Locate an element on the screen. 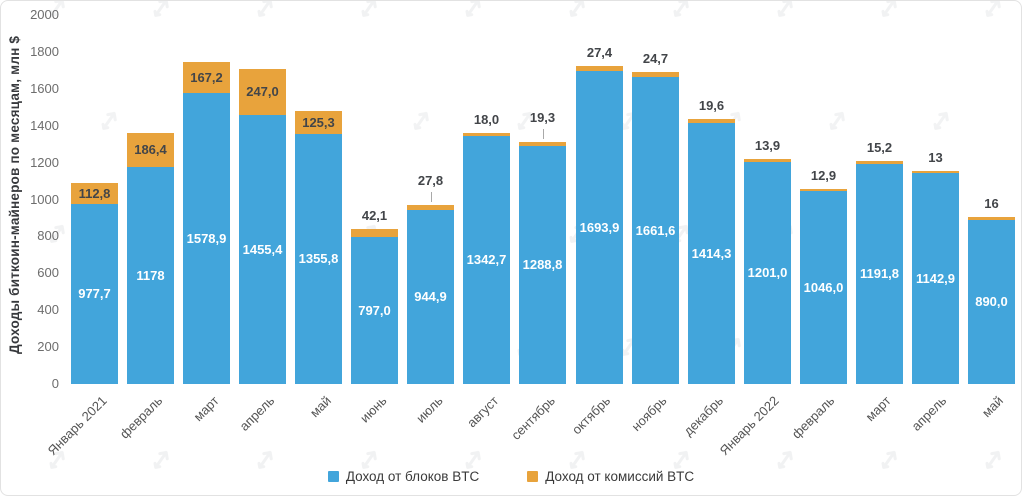  fee-value-label: 167,2 is located at coordinates (206, 77).